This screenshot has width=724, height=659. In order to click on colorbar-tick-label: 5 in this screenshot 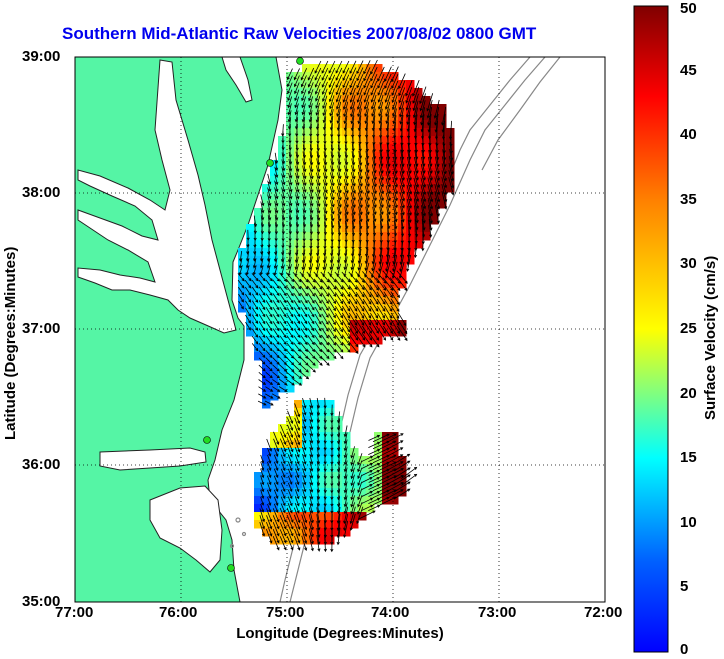, I will do `click(684, 587)`.